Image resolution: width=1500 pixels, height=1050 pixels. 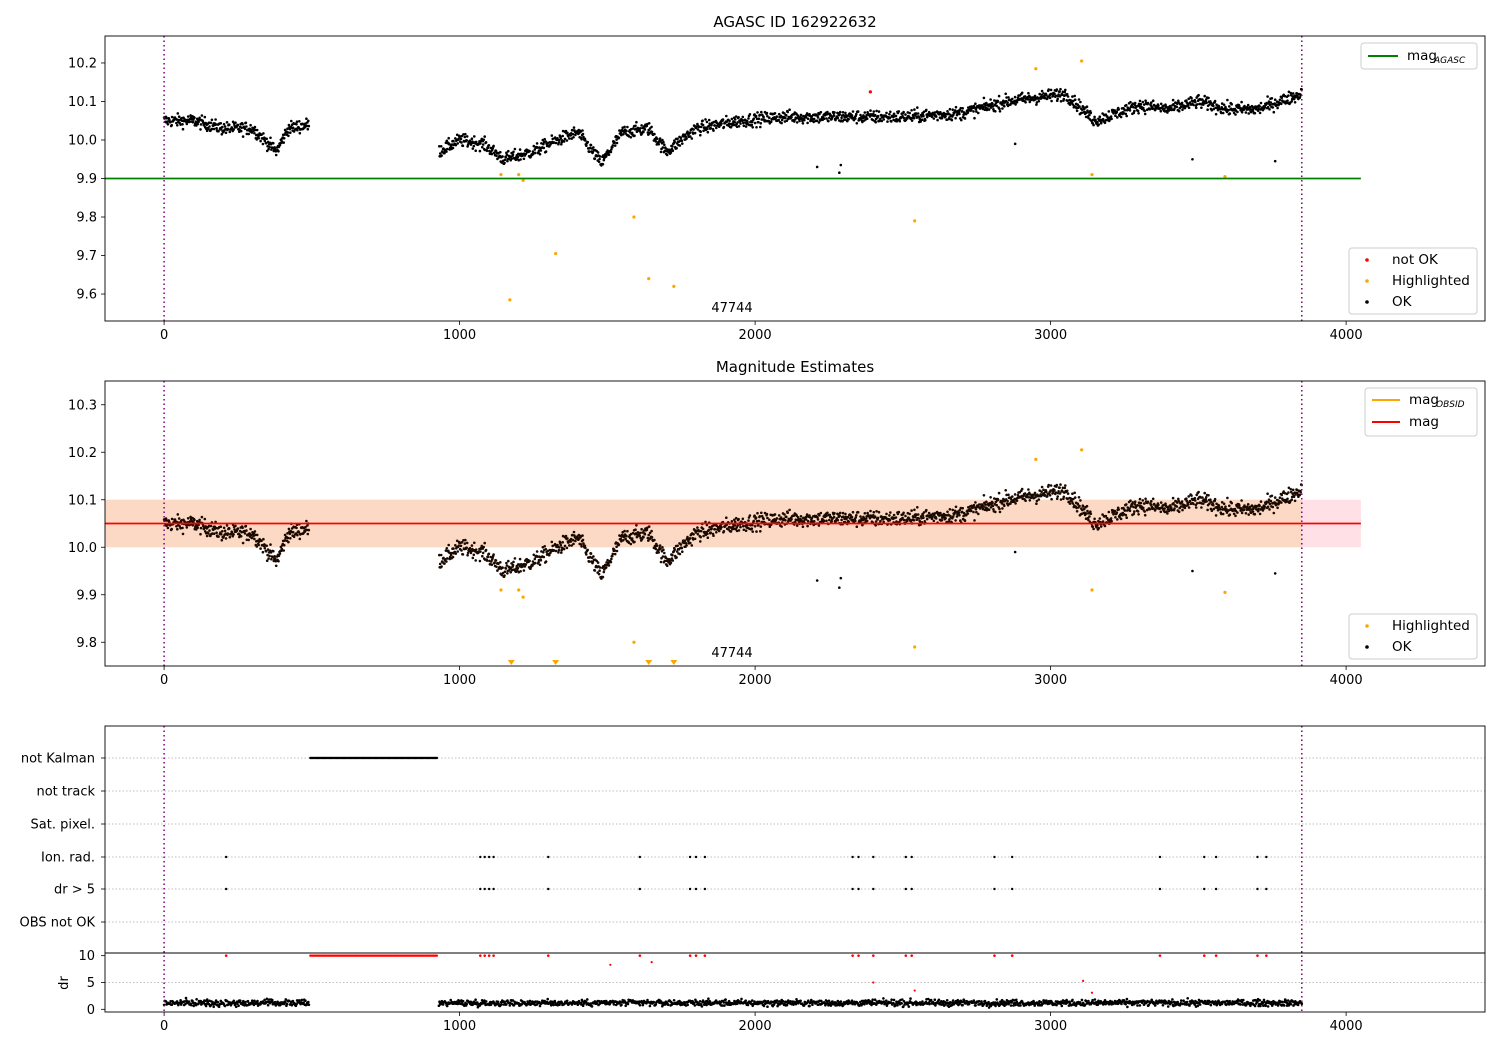 What do you see at coordinates (731, 653) in the screenshot?
I see `panel2-annotation: 47744` at bounding box center [731, 653].